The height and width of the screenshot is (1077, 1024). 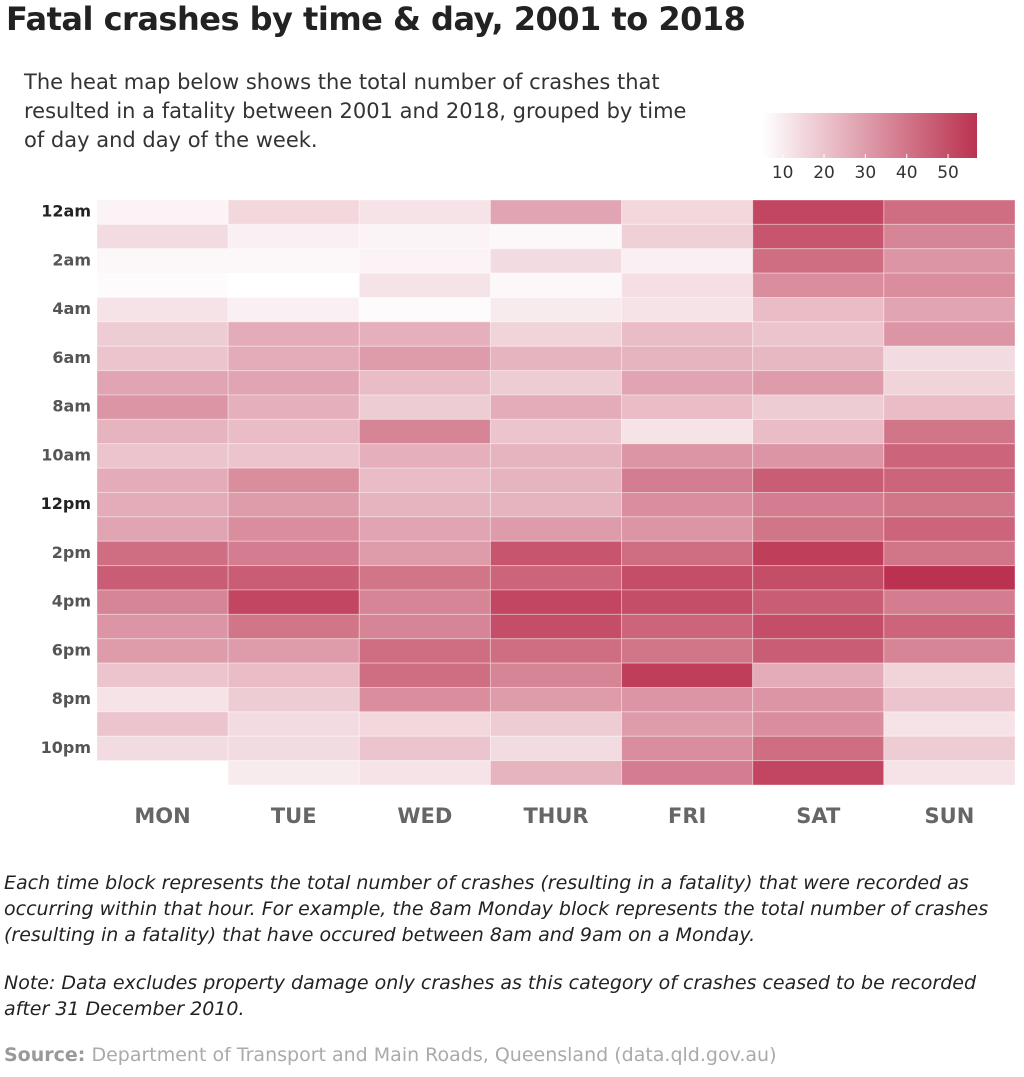 What do you see at coordinates (687, 816) in the screenshot?
I see `x-tick-label: FRI` at bounding box center [687, 816].